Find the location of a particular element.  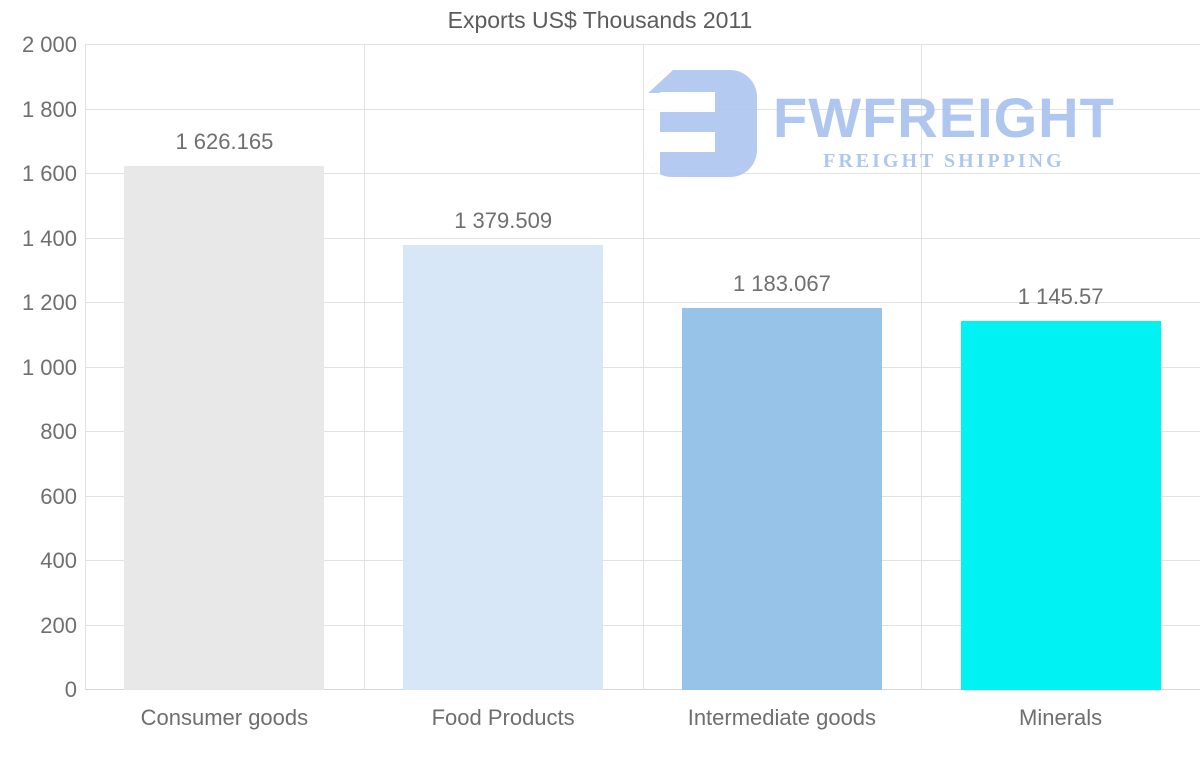

y-tick-label: 1 600 is located at coordinates (49, 173).